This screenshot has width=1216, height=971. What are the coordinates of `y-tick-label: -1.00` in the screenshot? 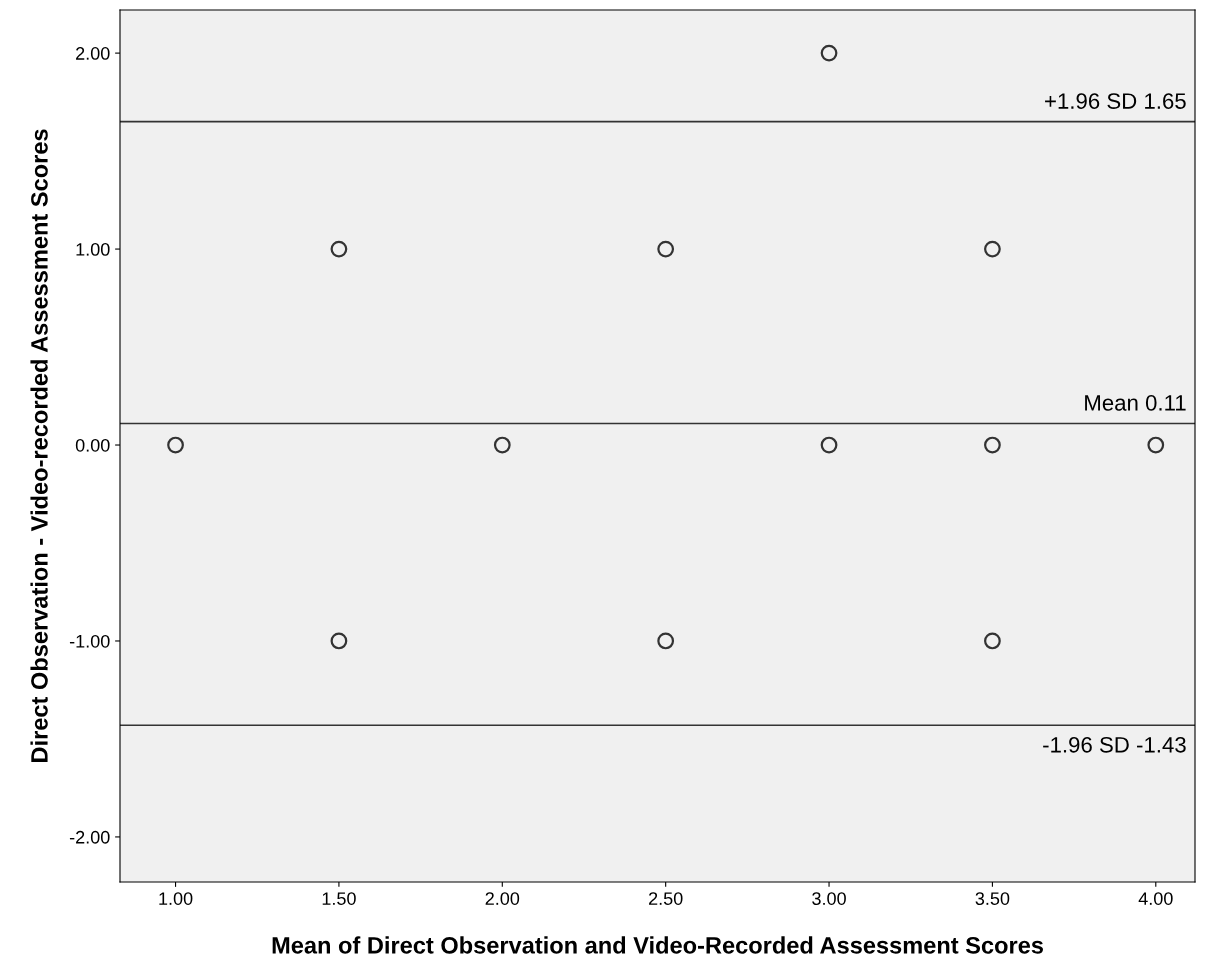 It's located at (89, 641).